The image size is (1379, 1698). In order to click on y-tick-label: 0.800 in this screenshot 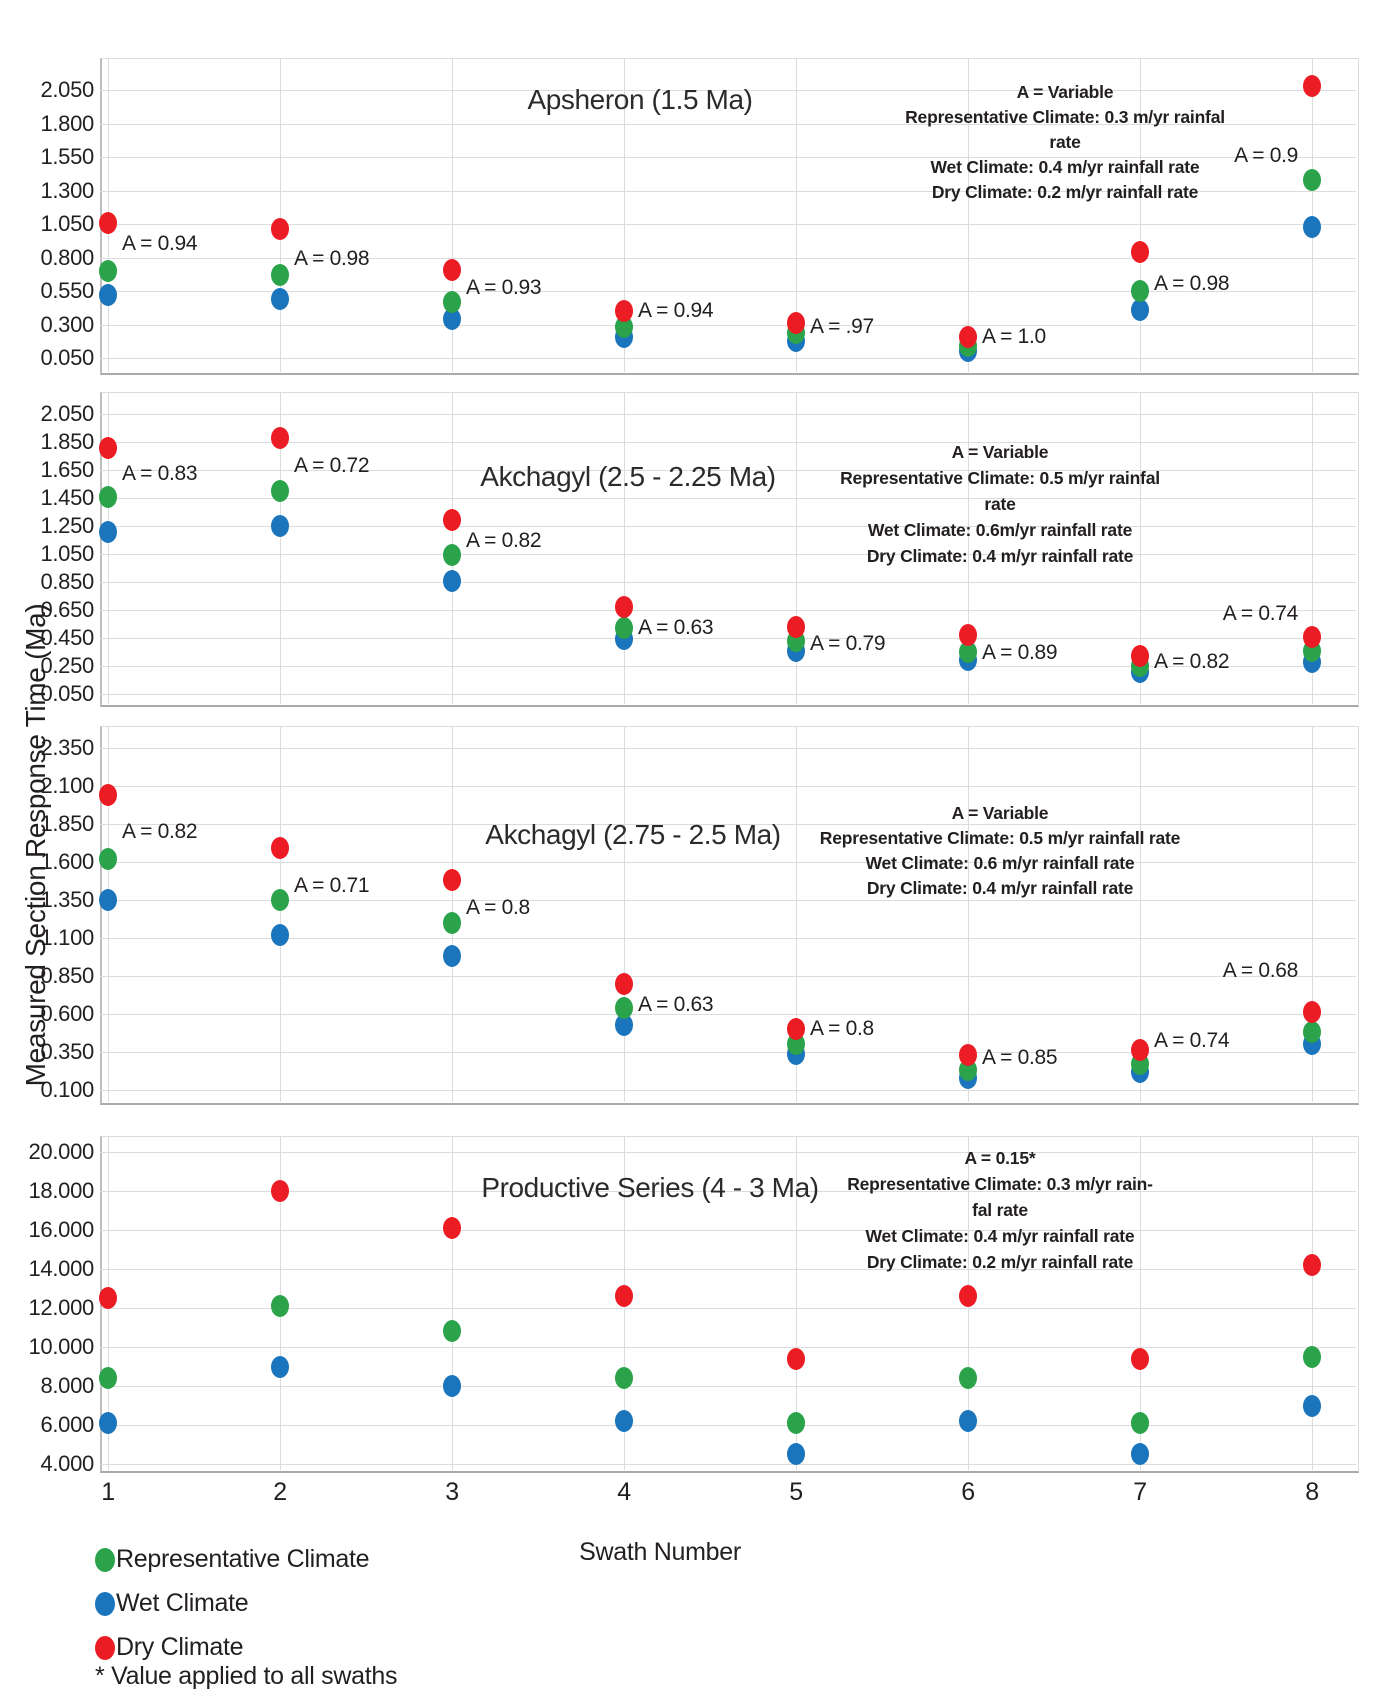, I will do `click(67, 257)`.